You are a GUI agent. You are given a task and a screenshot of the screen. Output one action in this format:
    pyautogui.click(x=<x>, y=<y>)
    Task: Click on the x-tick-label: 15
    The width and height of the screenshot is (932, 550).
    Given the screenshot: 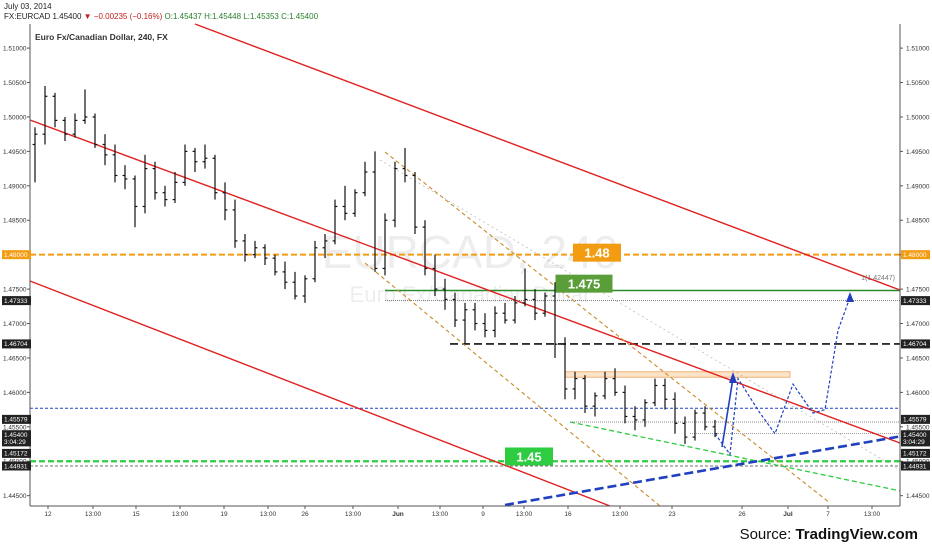 What is the action you would take?
    pyautogui.click(x=136, y=514)
    